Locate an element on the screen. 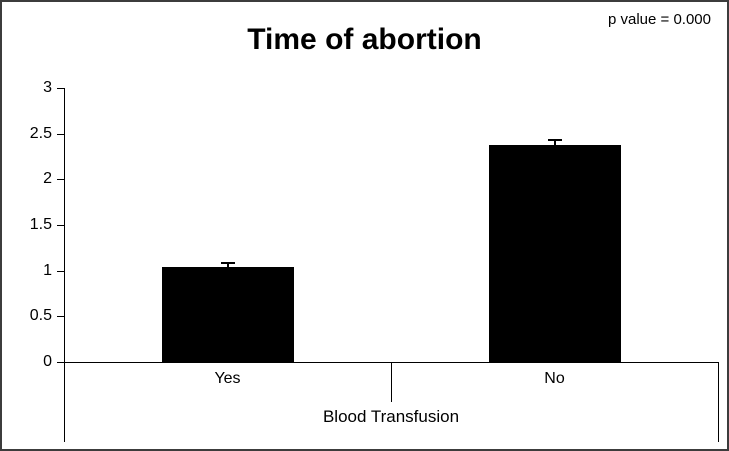 The height and width of the screenshot is (451, 729). bar-yes is located at coordinates (227, 314).